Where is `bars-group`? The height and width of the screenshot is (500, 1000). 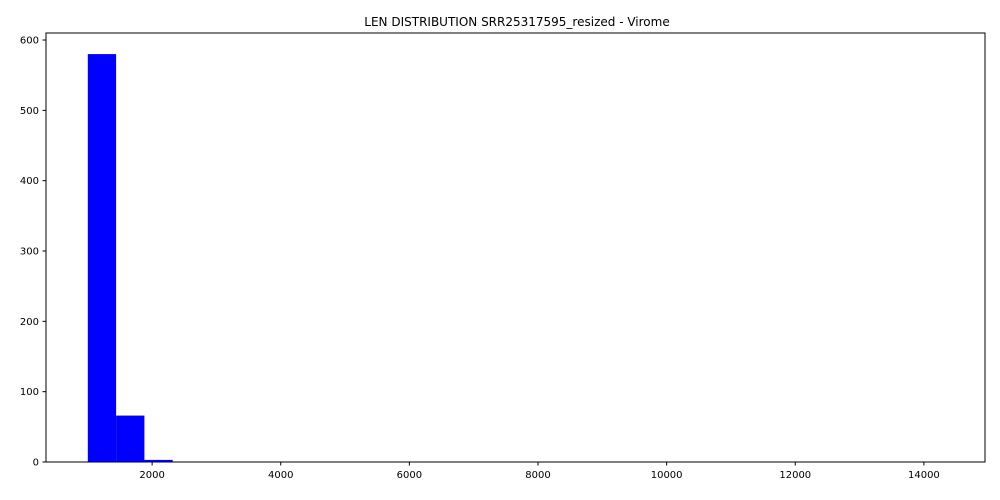 bars-group is located at coordinates (130, 258).